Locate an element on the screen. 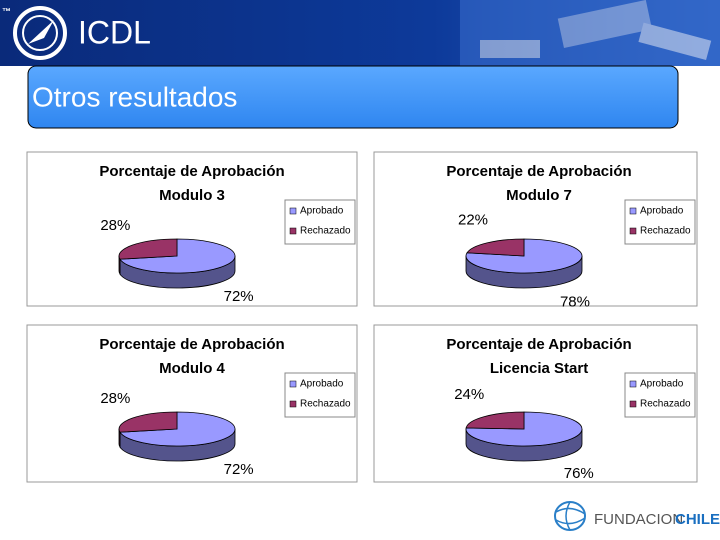  fundacion-logo is located at coordinates (570, 516).